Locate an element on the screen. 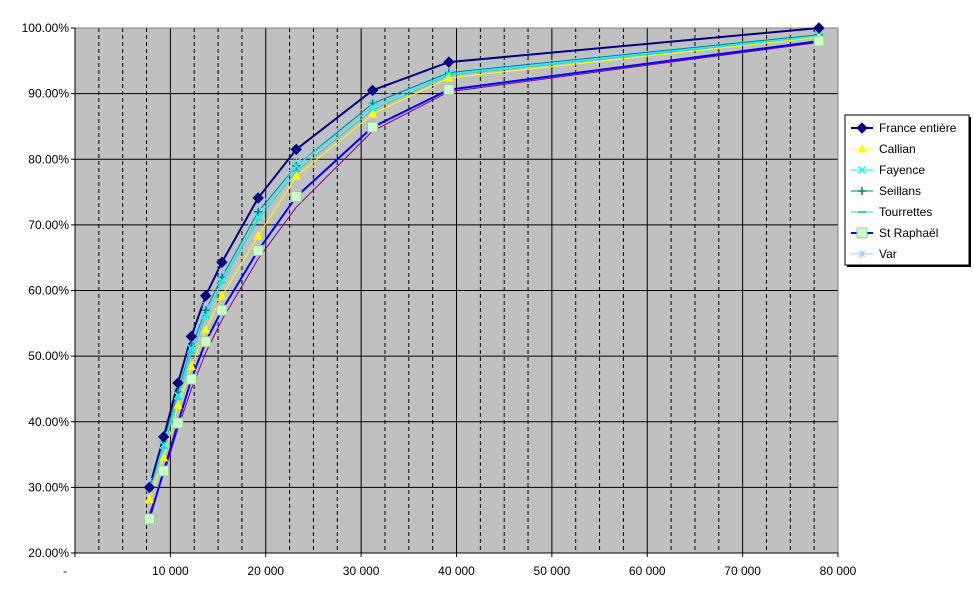 This screenshot has width=974, height=600. y-tick-label: 90.00% is located at coordinates (48, 94).